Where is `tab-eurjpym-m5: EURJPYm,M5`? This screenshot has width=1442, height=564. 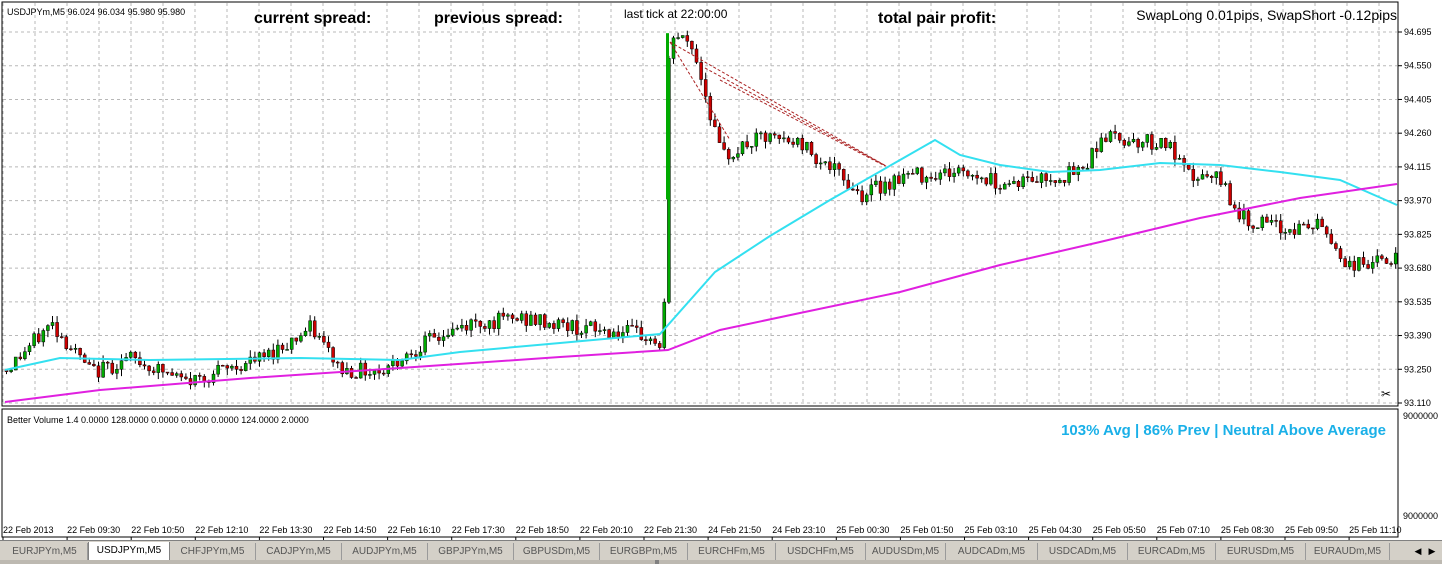 tab-eurjpym-m5: EURJPYm,M5 is located at coordinates (45, 551).